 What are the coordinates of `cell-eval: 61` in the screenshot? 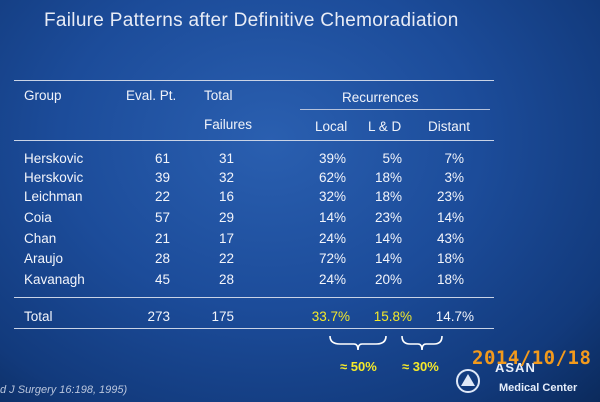 It's located at (162, 158).